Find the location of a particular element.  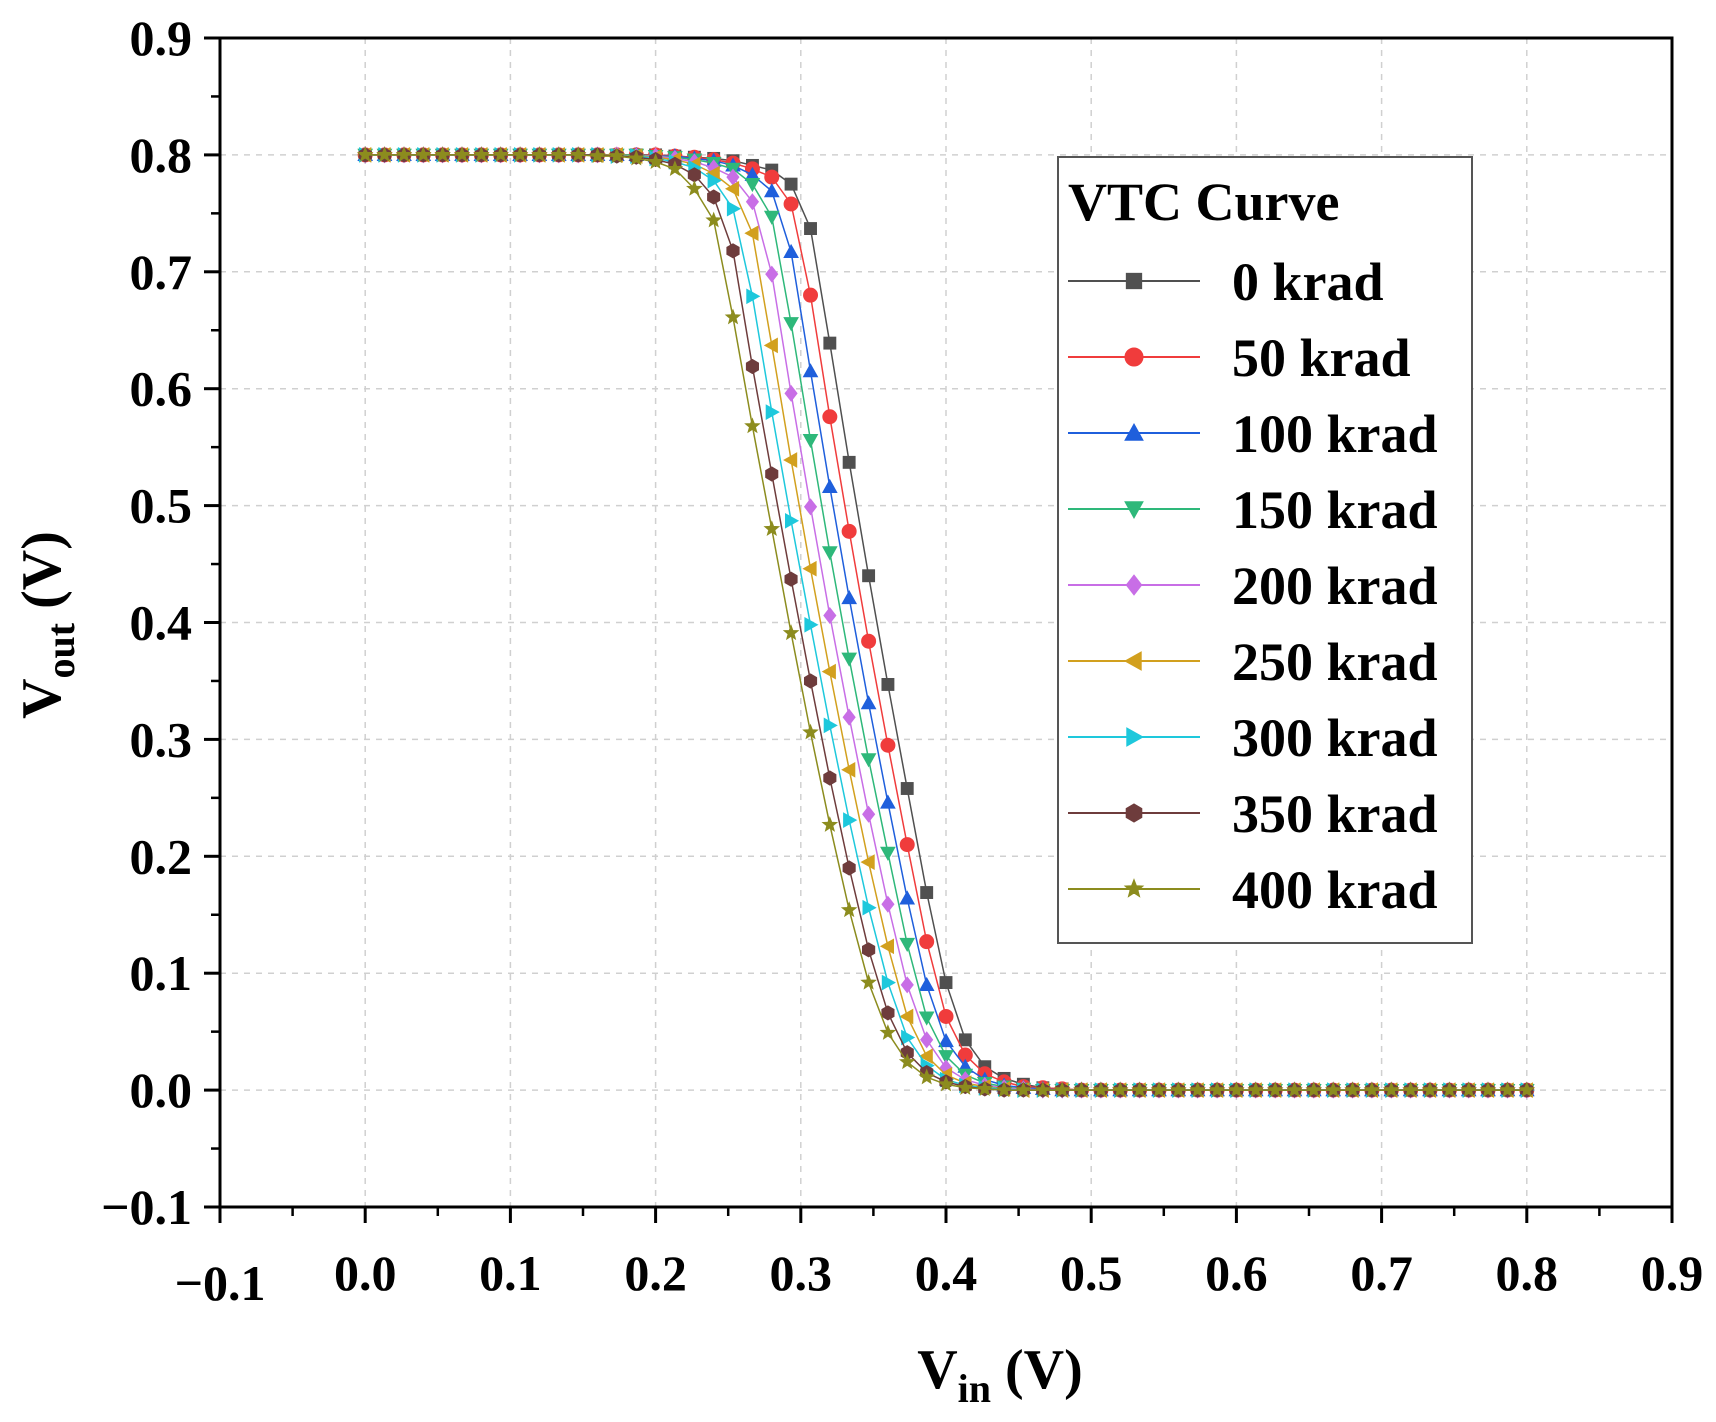

legend-label: 200 krad is located at coordinates (1335, 586).